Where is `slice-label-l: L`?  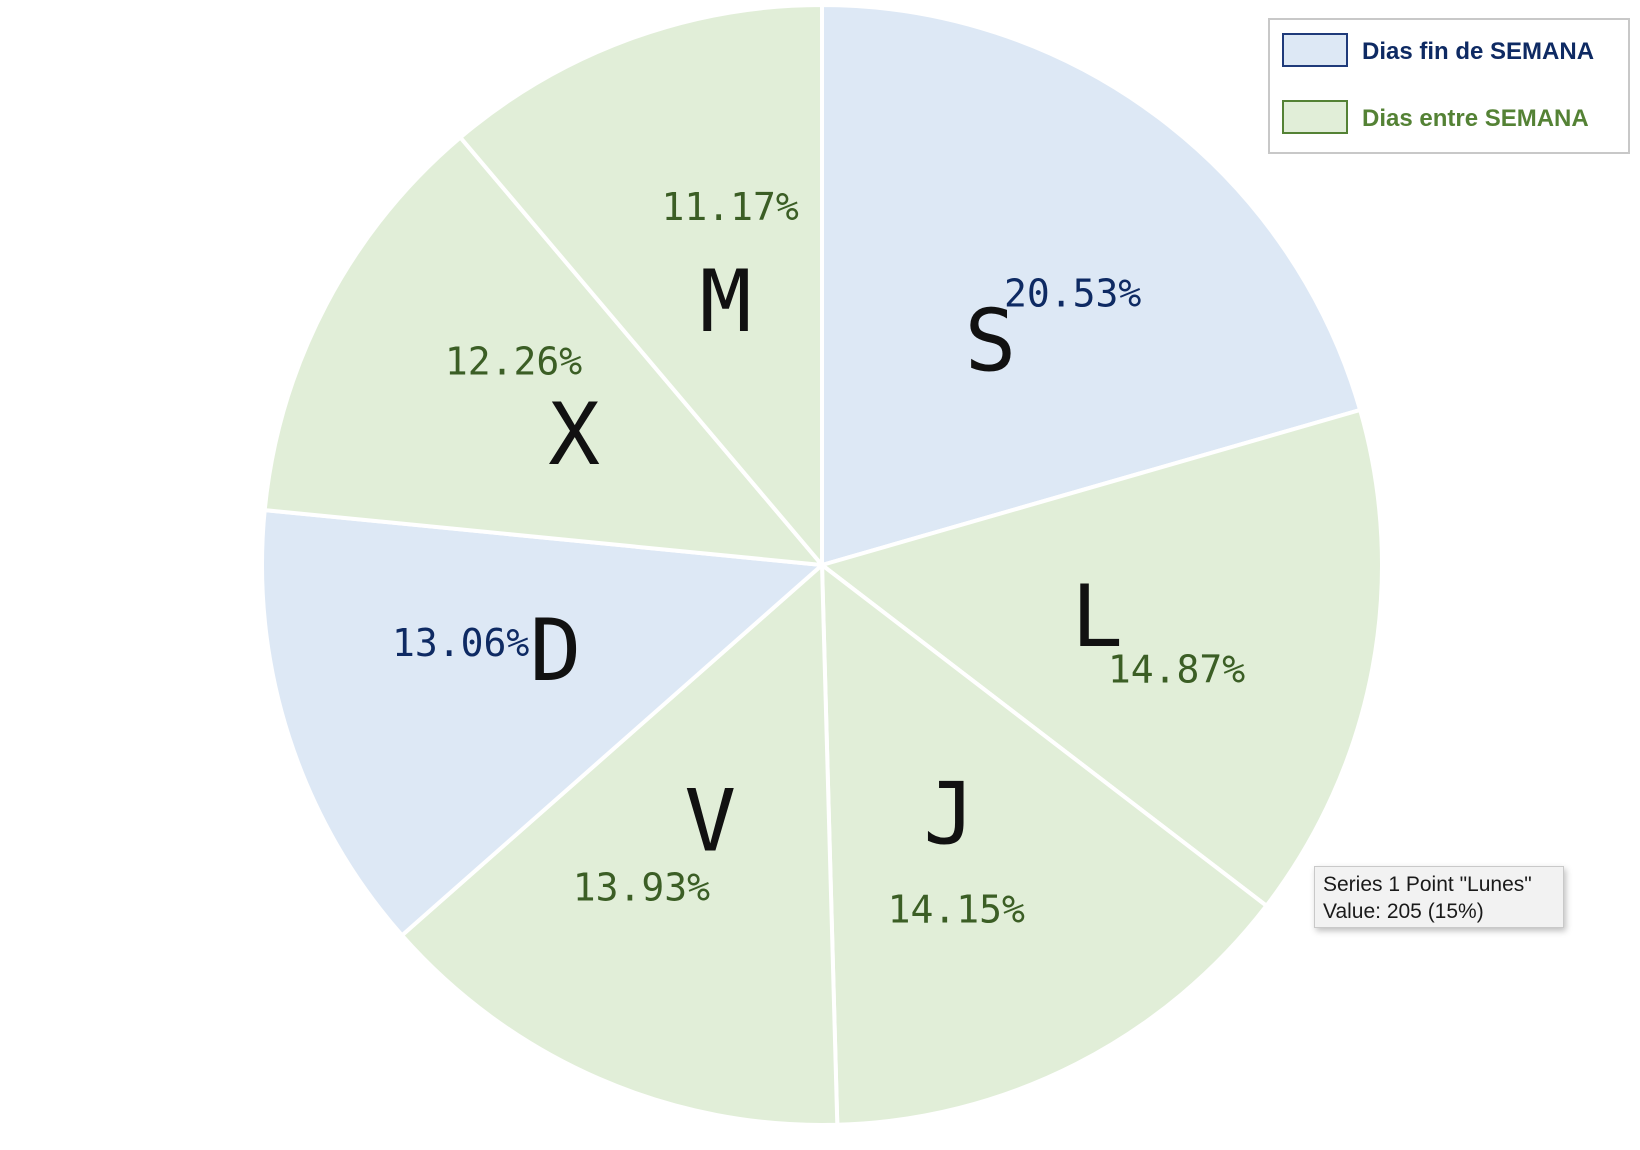 slice-label-l: L is located at coordinates (1097, 617).